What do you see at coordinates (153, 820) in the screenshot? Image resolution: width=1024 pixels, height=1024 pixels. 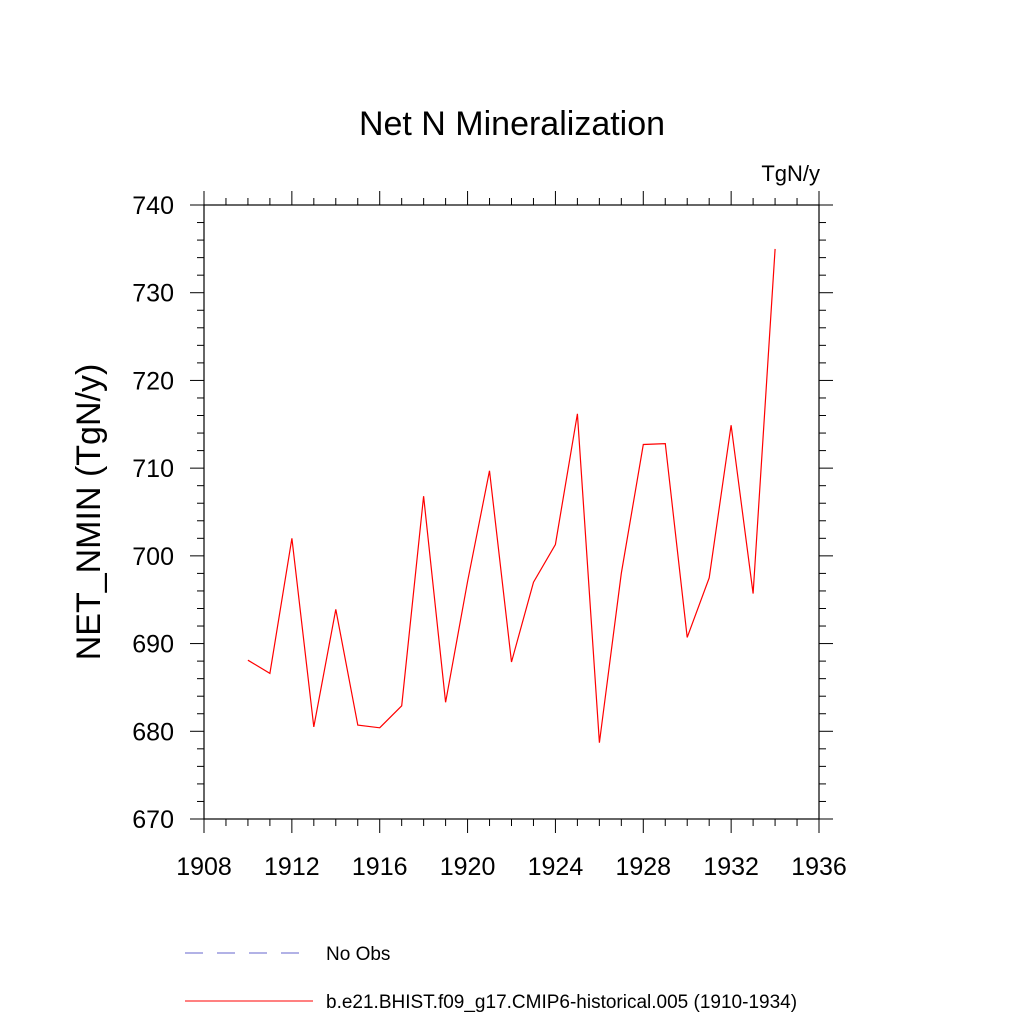 I see `y-tick-label: 670` at bounding box center [153, 820].